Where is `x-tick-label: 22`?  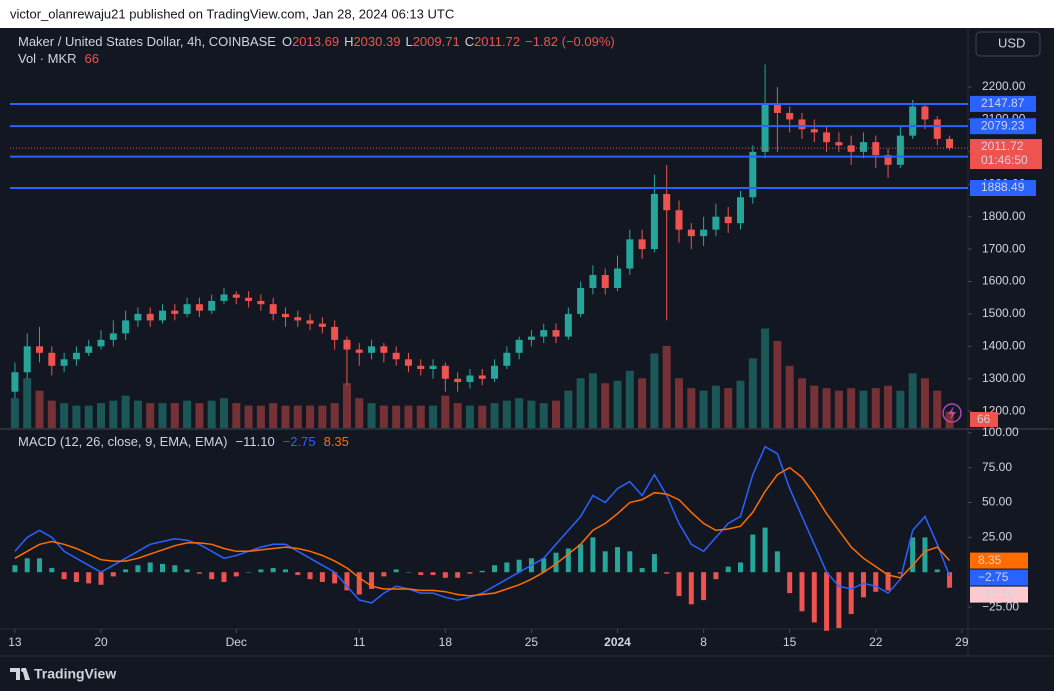
x-tick-label: 22 is located at coordinates (876, 642).